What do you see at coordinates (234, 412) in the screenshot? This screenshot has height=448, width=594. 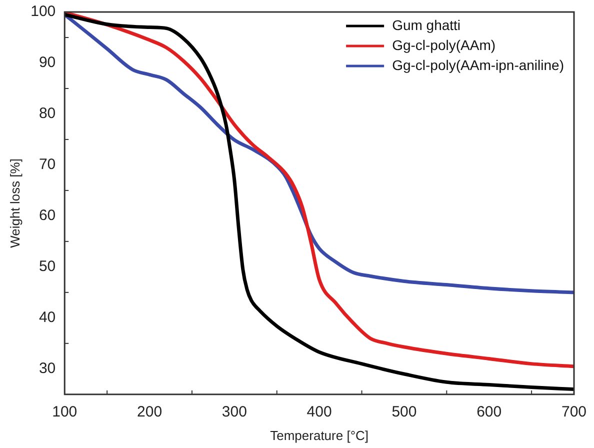 I see `x-tick-label: 300` at bounding box center [234, 412].